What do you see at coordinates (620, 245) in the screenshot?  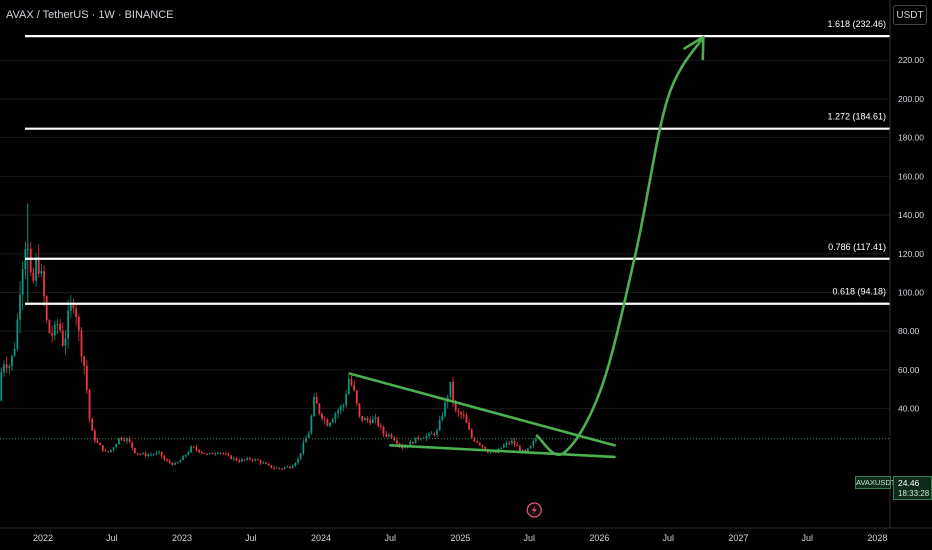 I see `projection-arrow-drawing` at bounding box center [620, 245].